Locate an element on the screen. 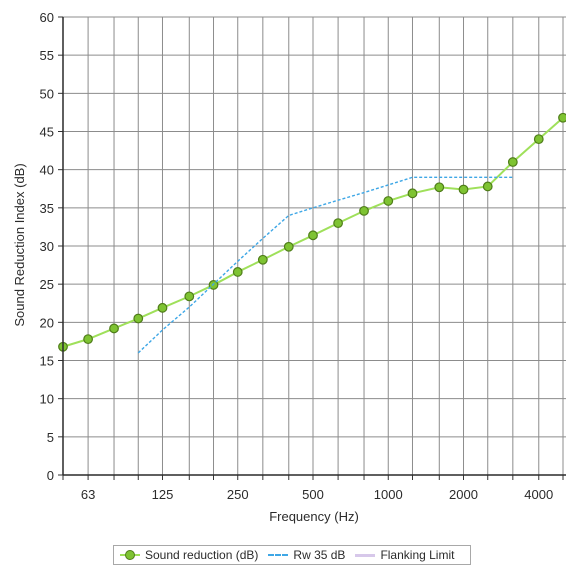 This screenshot has height=572, width=566. legend-label-sound-reduction: Sound reduction (dB) is located at coordinates (202, 555).